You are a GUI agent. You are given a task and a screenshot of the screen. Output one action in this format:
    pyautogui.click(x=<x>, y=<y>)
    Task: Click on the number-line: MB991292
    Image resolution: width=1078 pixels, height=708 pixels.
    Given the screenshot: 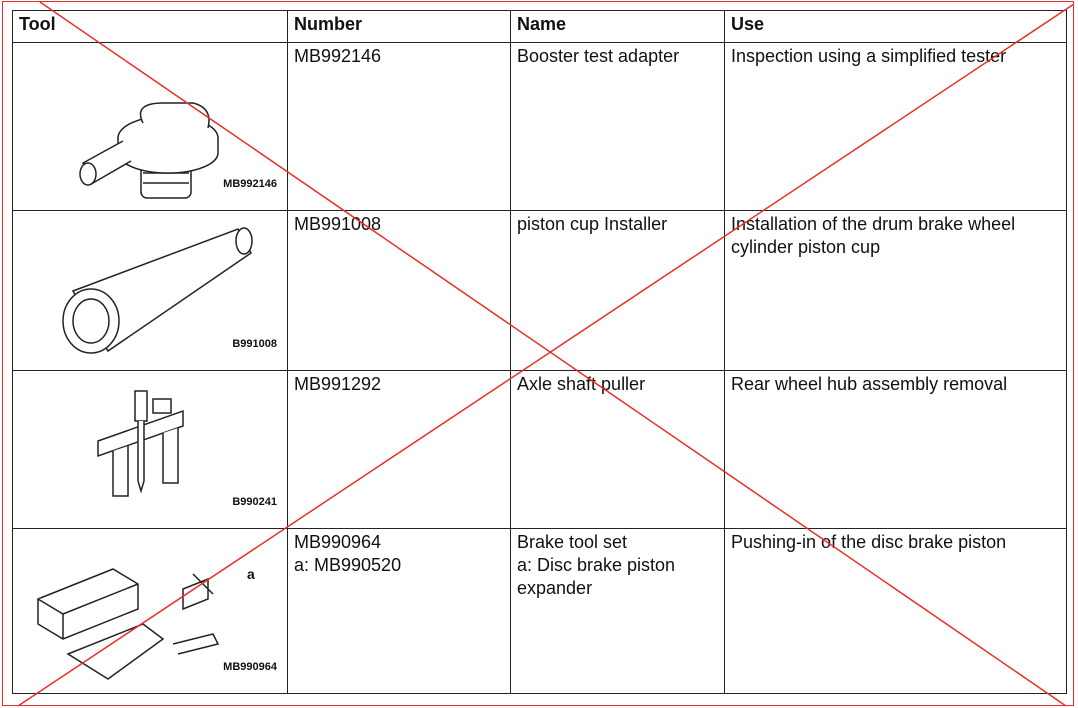 What is the action you would take?
    pyautogui.click(x=338, y=384)
    